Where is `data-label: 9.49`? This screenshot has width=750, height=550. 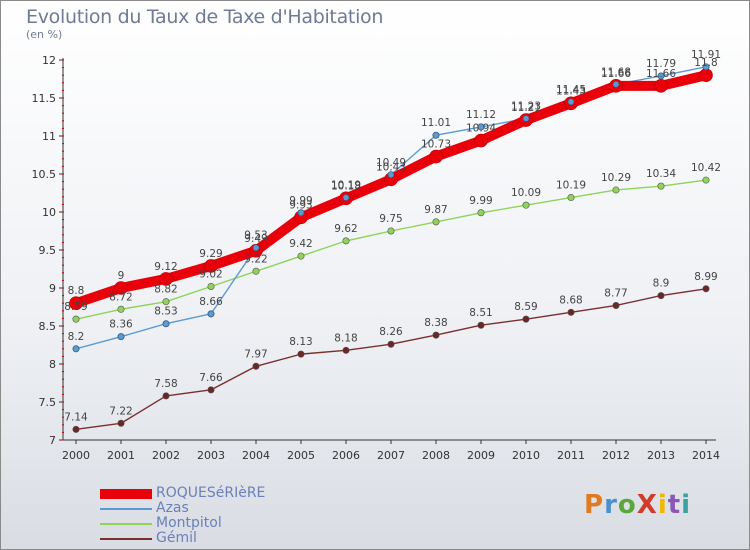
data-label: 9.49 is located at coordinates (255, 239).